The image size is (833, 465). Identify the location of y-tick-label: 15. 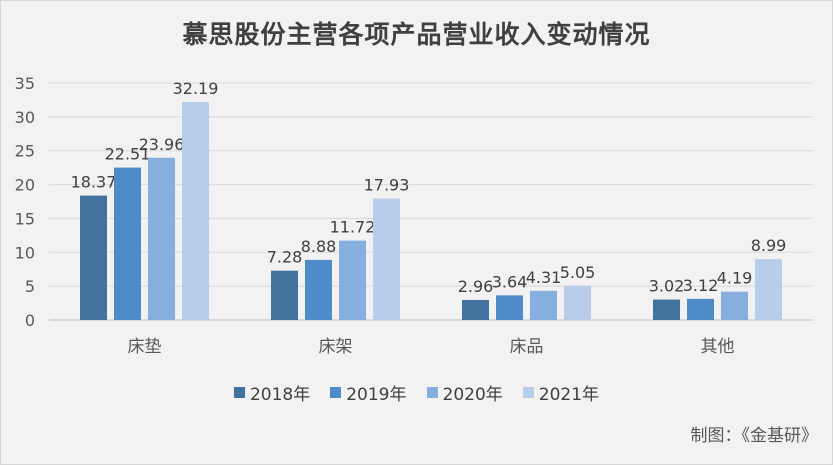
(25, 218).